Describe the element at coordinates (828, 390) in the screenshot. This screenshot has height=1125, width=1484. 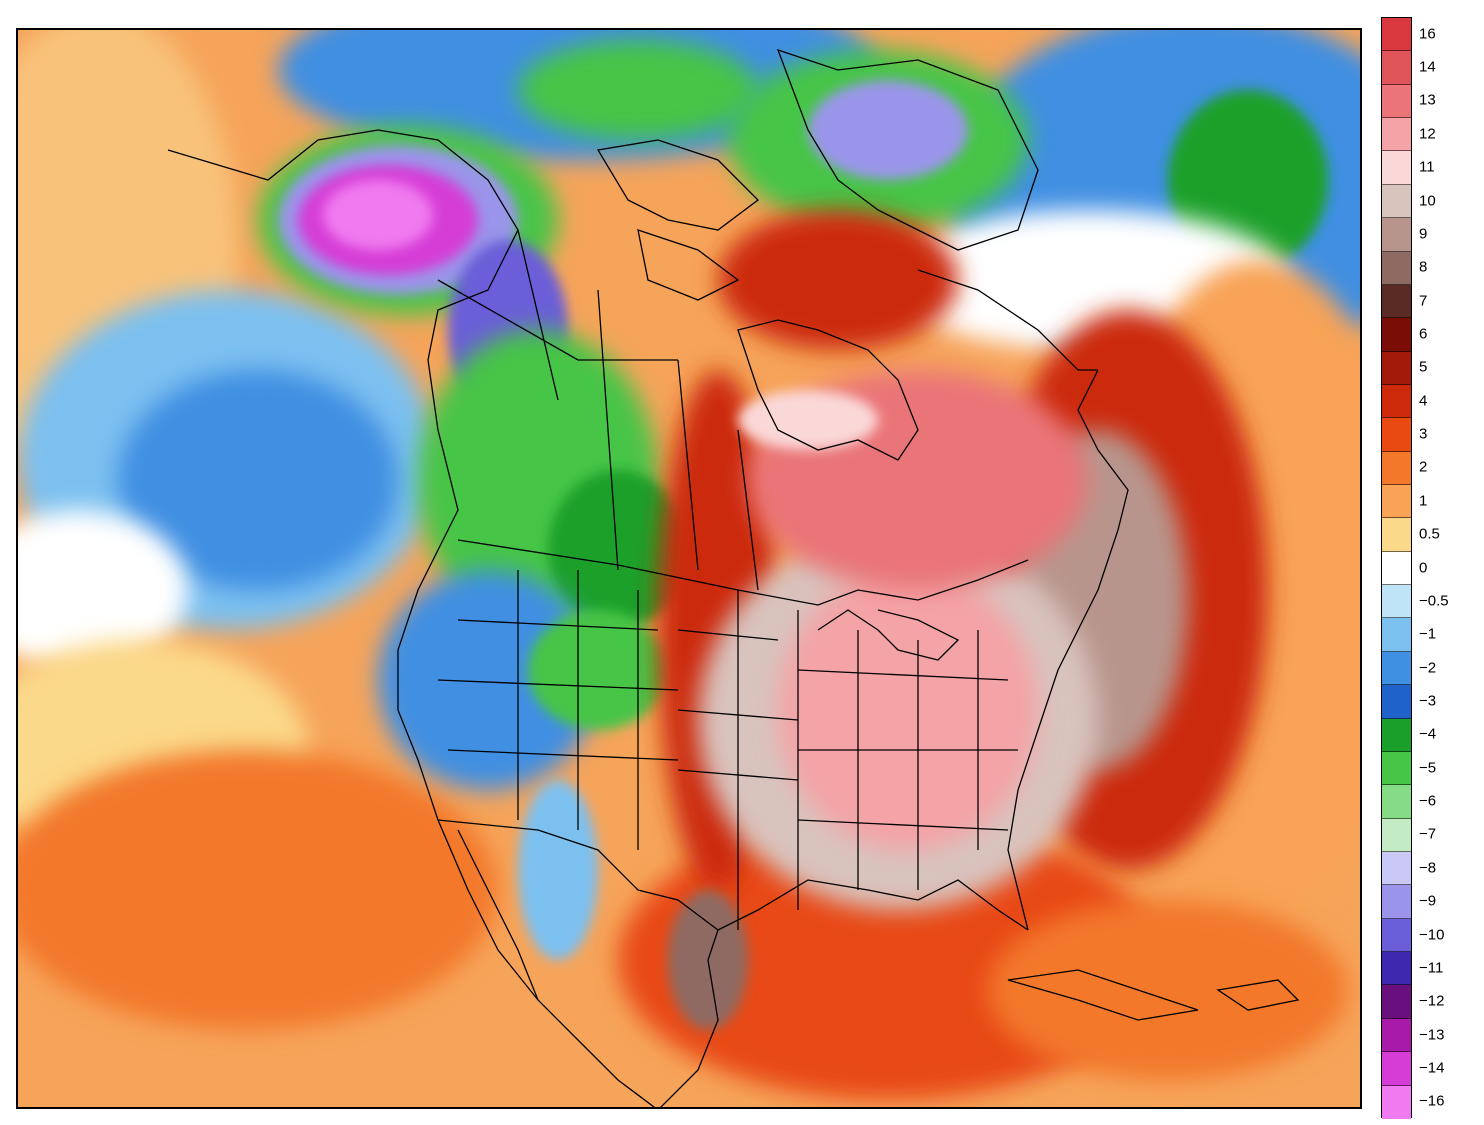
I see `coastline-hudson` at that location.